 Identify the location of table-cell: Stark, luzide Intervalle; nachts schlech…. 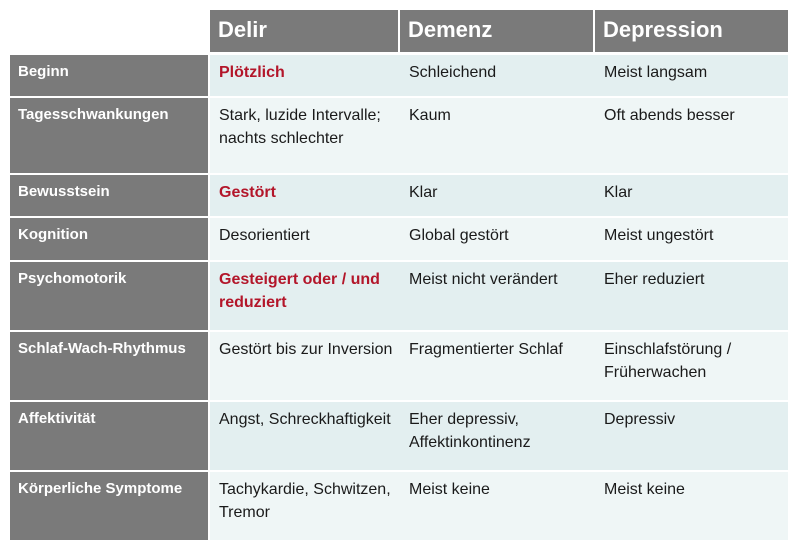
(305, 135).